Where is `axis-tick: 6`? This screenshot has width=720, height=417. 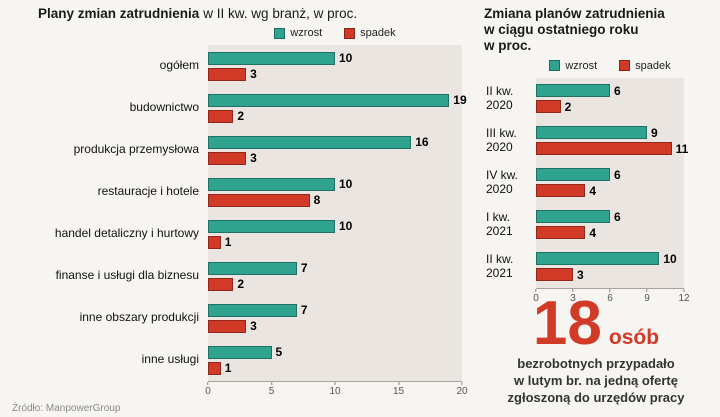 axis-tick: 6 is located at coordinates (610, 296).